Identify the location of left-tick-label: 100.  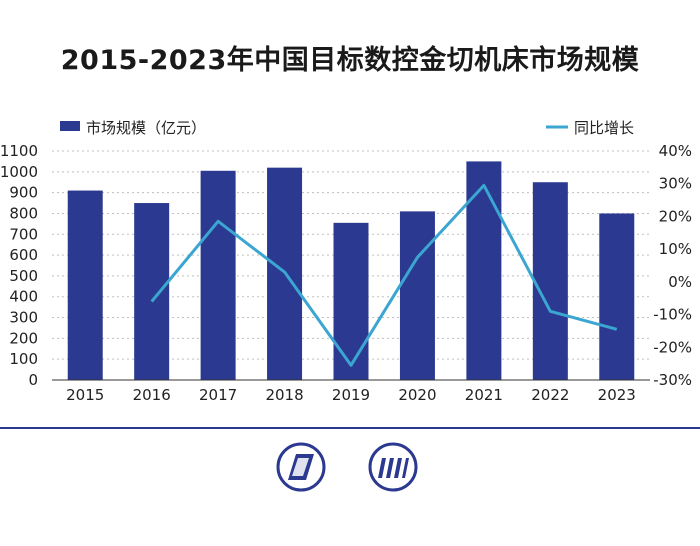
(23, 359).